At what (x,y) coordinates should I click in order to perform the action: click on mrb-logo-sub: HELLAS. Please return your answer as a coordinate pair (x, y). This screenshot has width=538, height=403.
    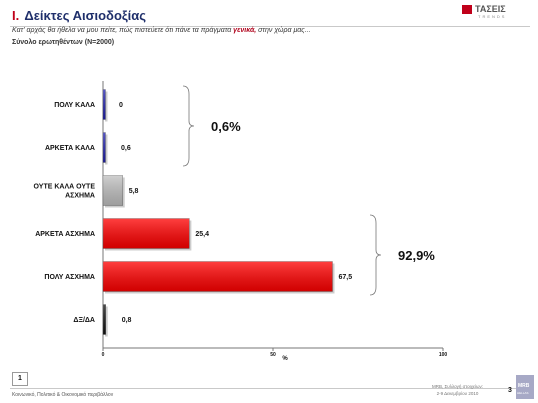
    Looking at the image, I should click on (523, 393).